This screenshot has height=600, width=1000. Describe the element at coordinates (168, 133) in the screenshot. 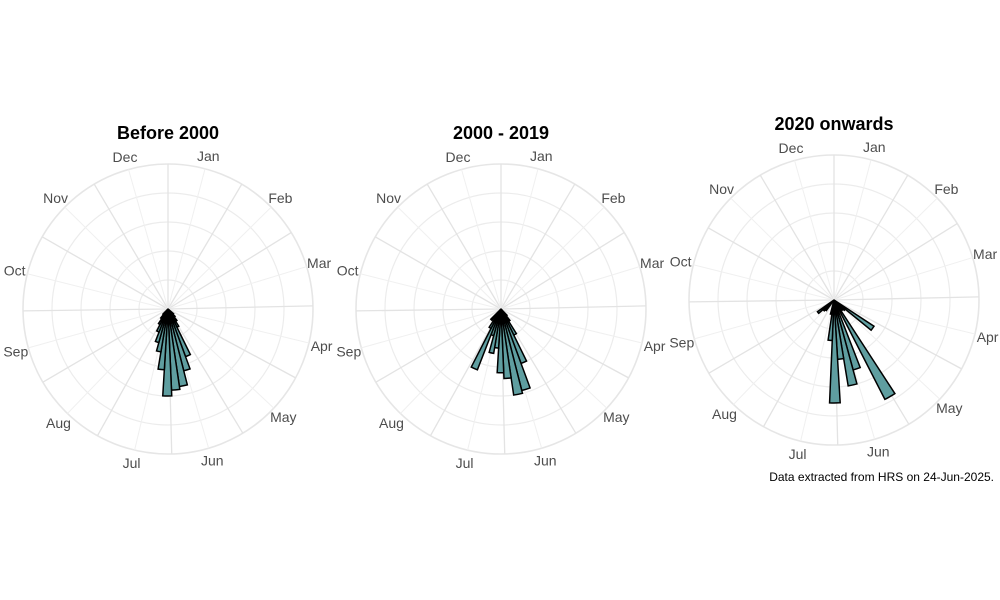

I see `panel-title: Before 2000` at that location.